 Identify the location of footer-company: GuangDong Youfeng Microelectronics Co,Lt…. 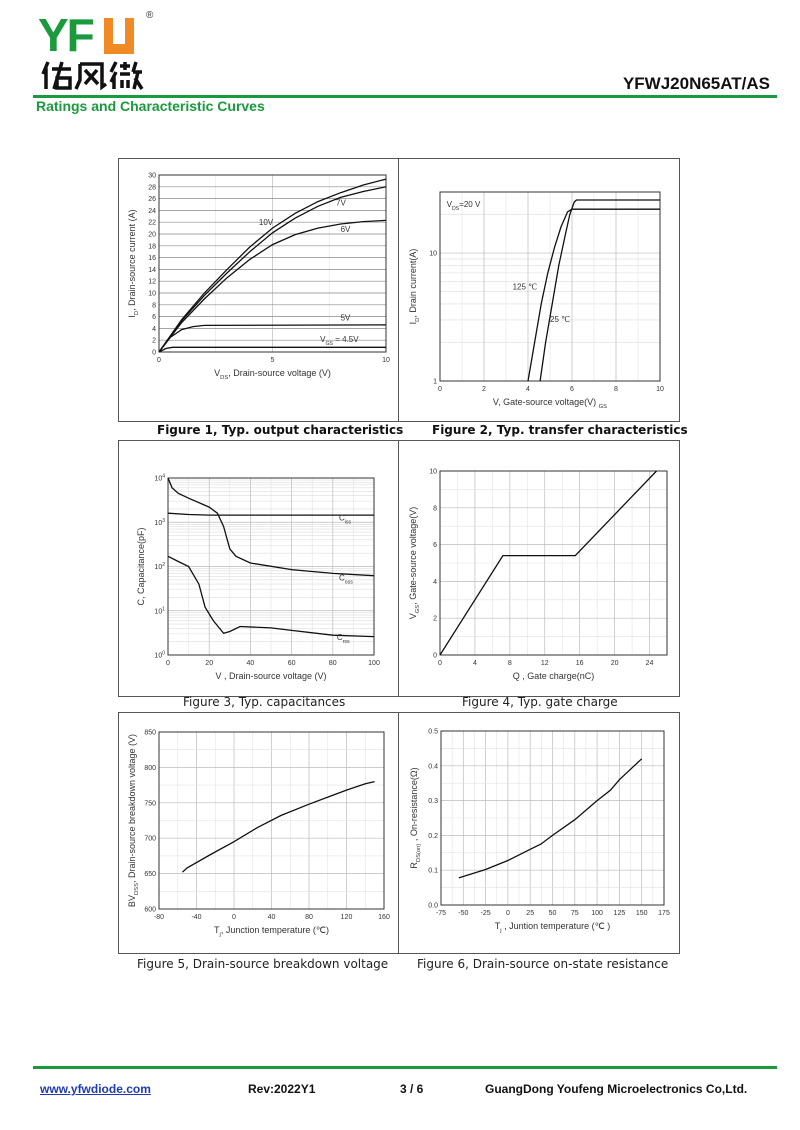
(616, 1089).